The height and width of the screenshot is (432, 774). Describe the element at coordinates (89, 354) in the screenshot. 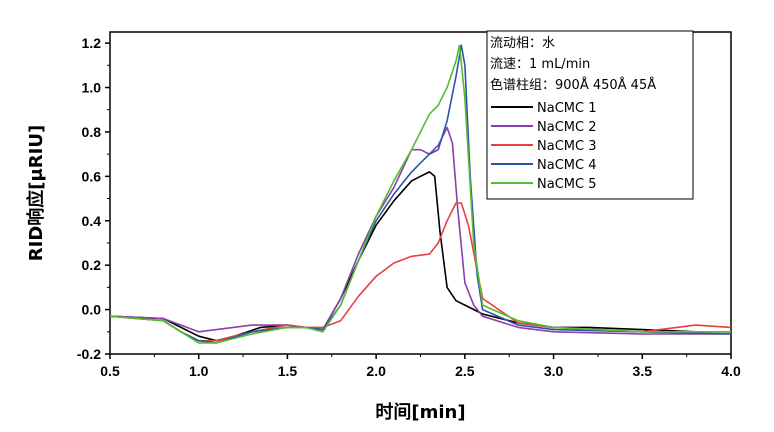

I see `y-tick-label: -0.2` at that location.